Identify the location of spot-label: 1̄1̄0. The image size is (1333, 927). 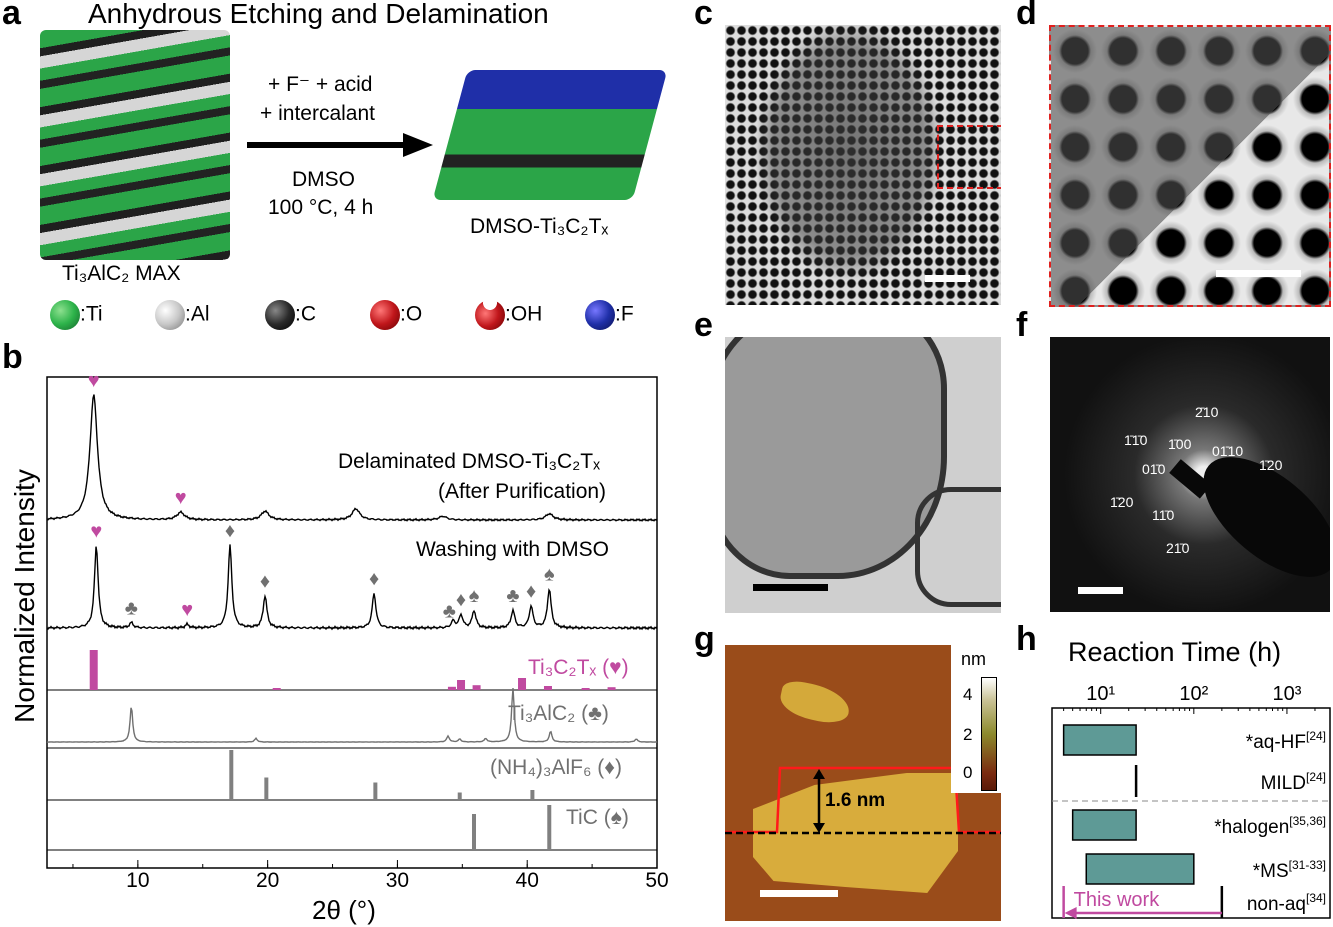
(1136, 440).